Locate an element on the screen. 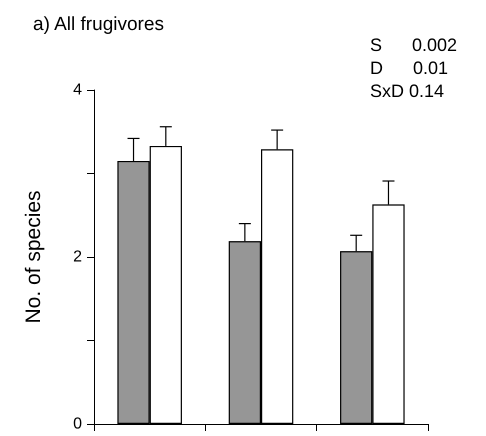  text: D 0.01 is located at coordinates (409, 68).